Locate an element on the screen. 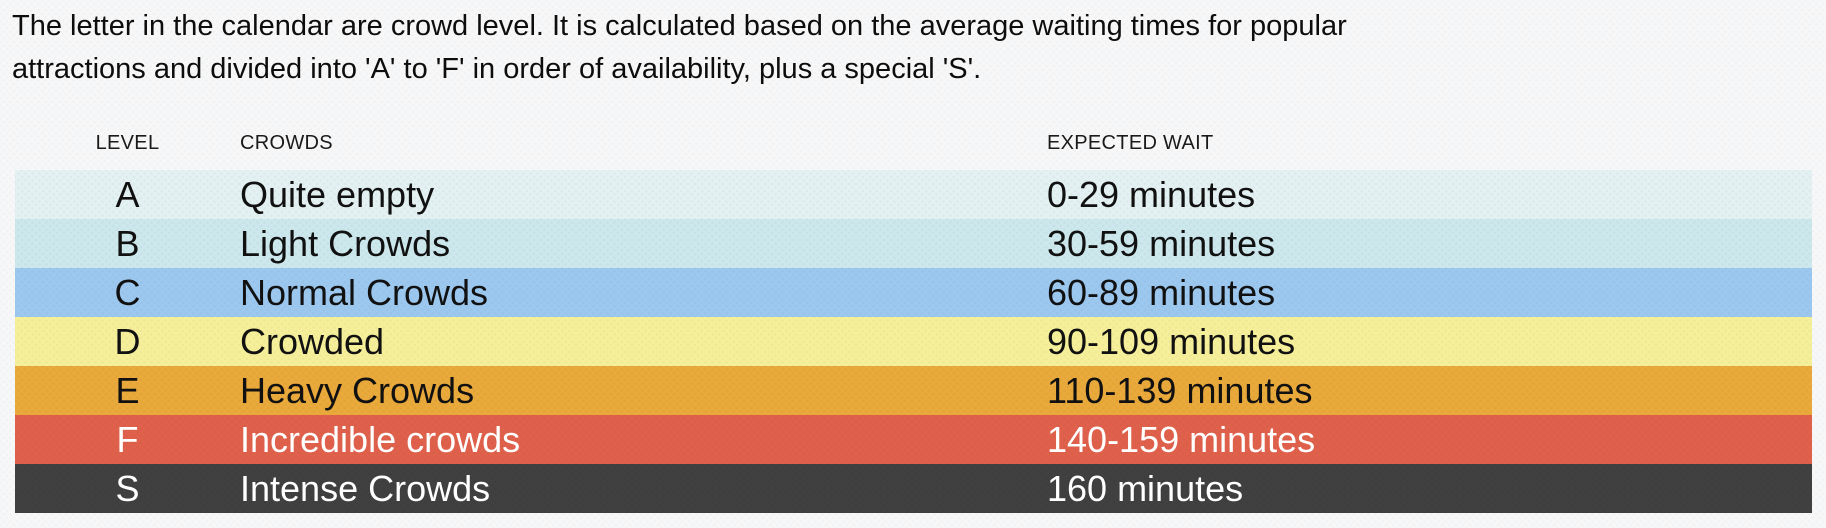  crowd-table-header: LEVEL CROWDS EXPECTED WAIT is located at coordinates (913, 130).